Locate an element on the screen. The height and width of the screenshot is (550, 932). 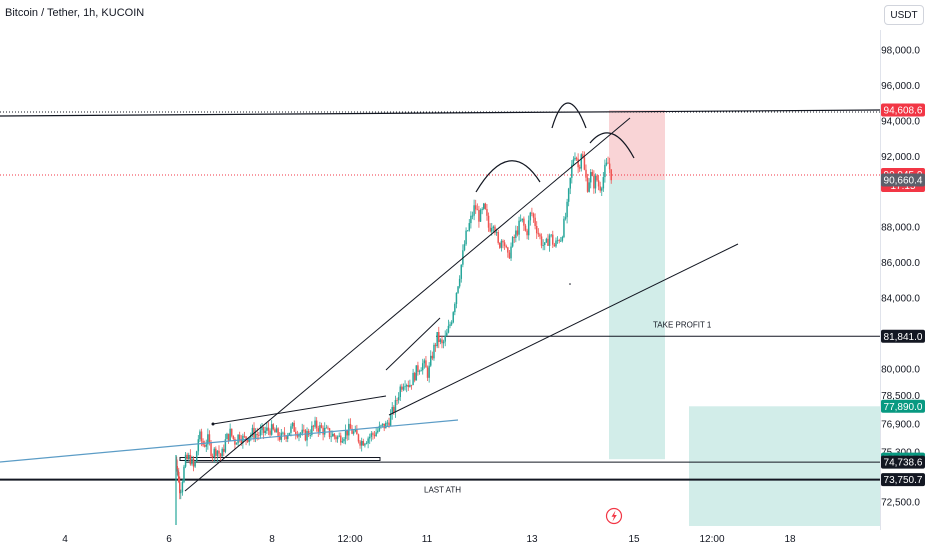
head-arc is located at coordinates (569, 115).